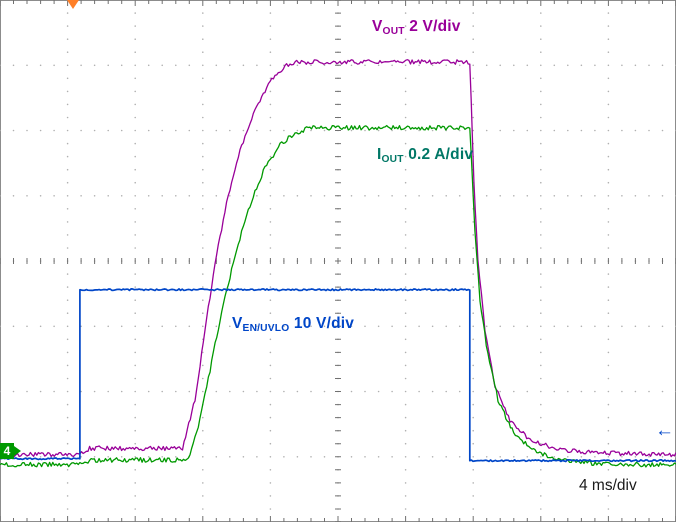 This screenshot has height=522, width=676. Describe the element at coordinates (379, 154) in the screenshot. I see `iout-label-symbol: I` at that location.